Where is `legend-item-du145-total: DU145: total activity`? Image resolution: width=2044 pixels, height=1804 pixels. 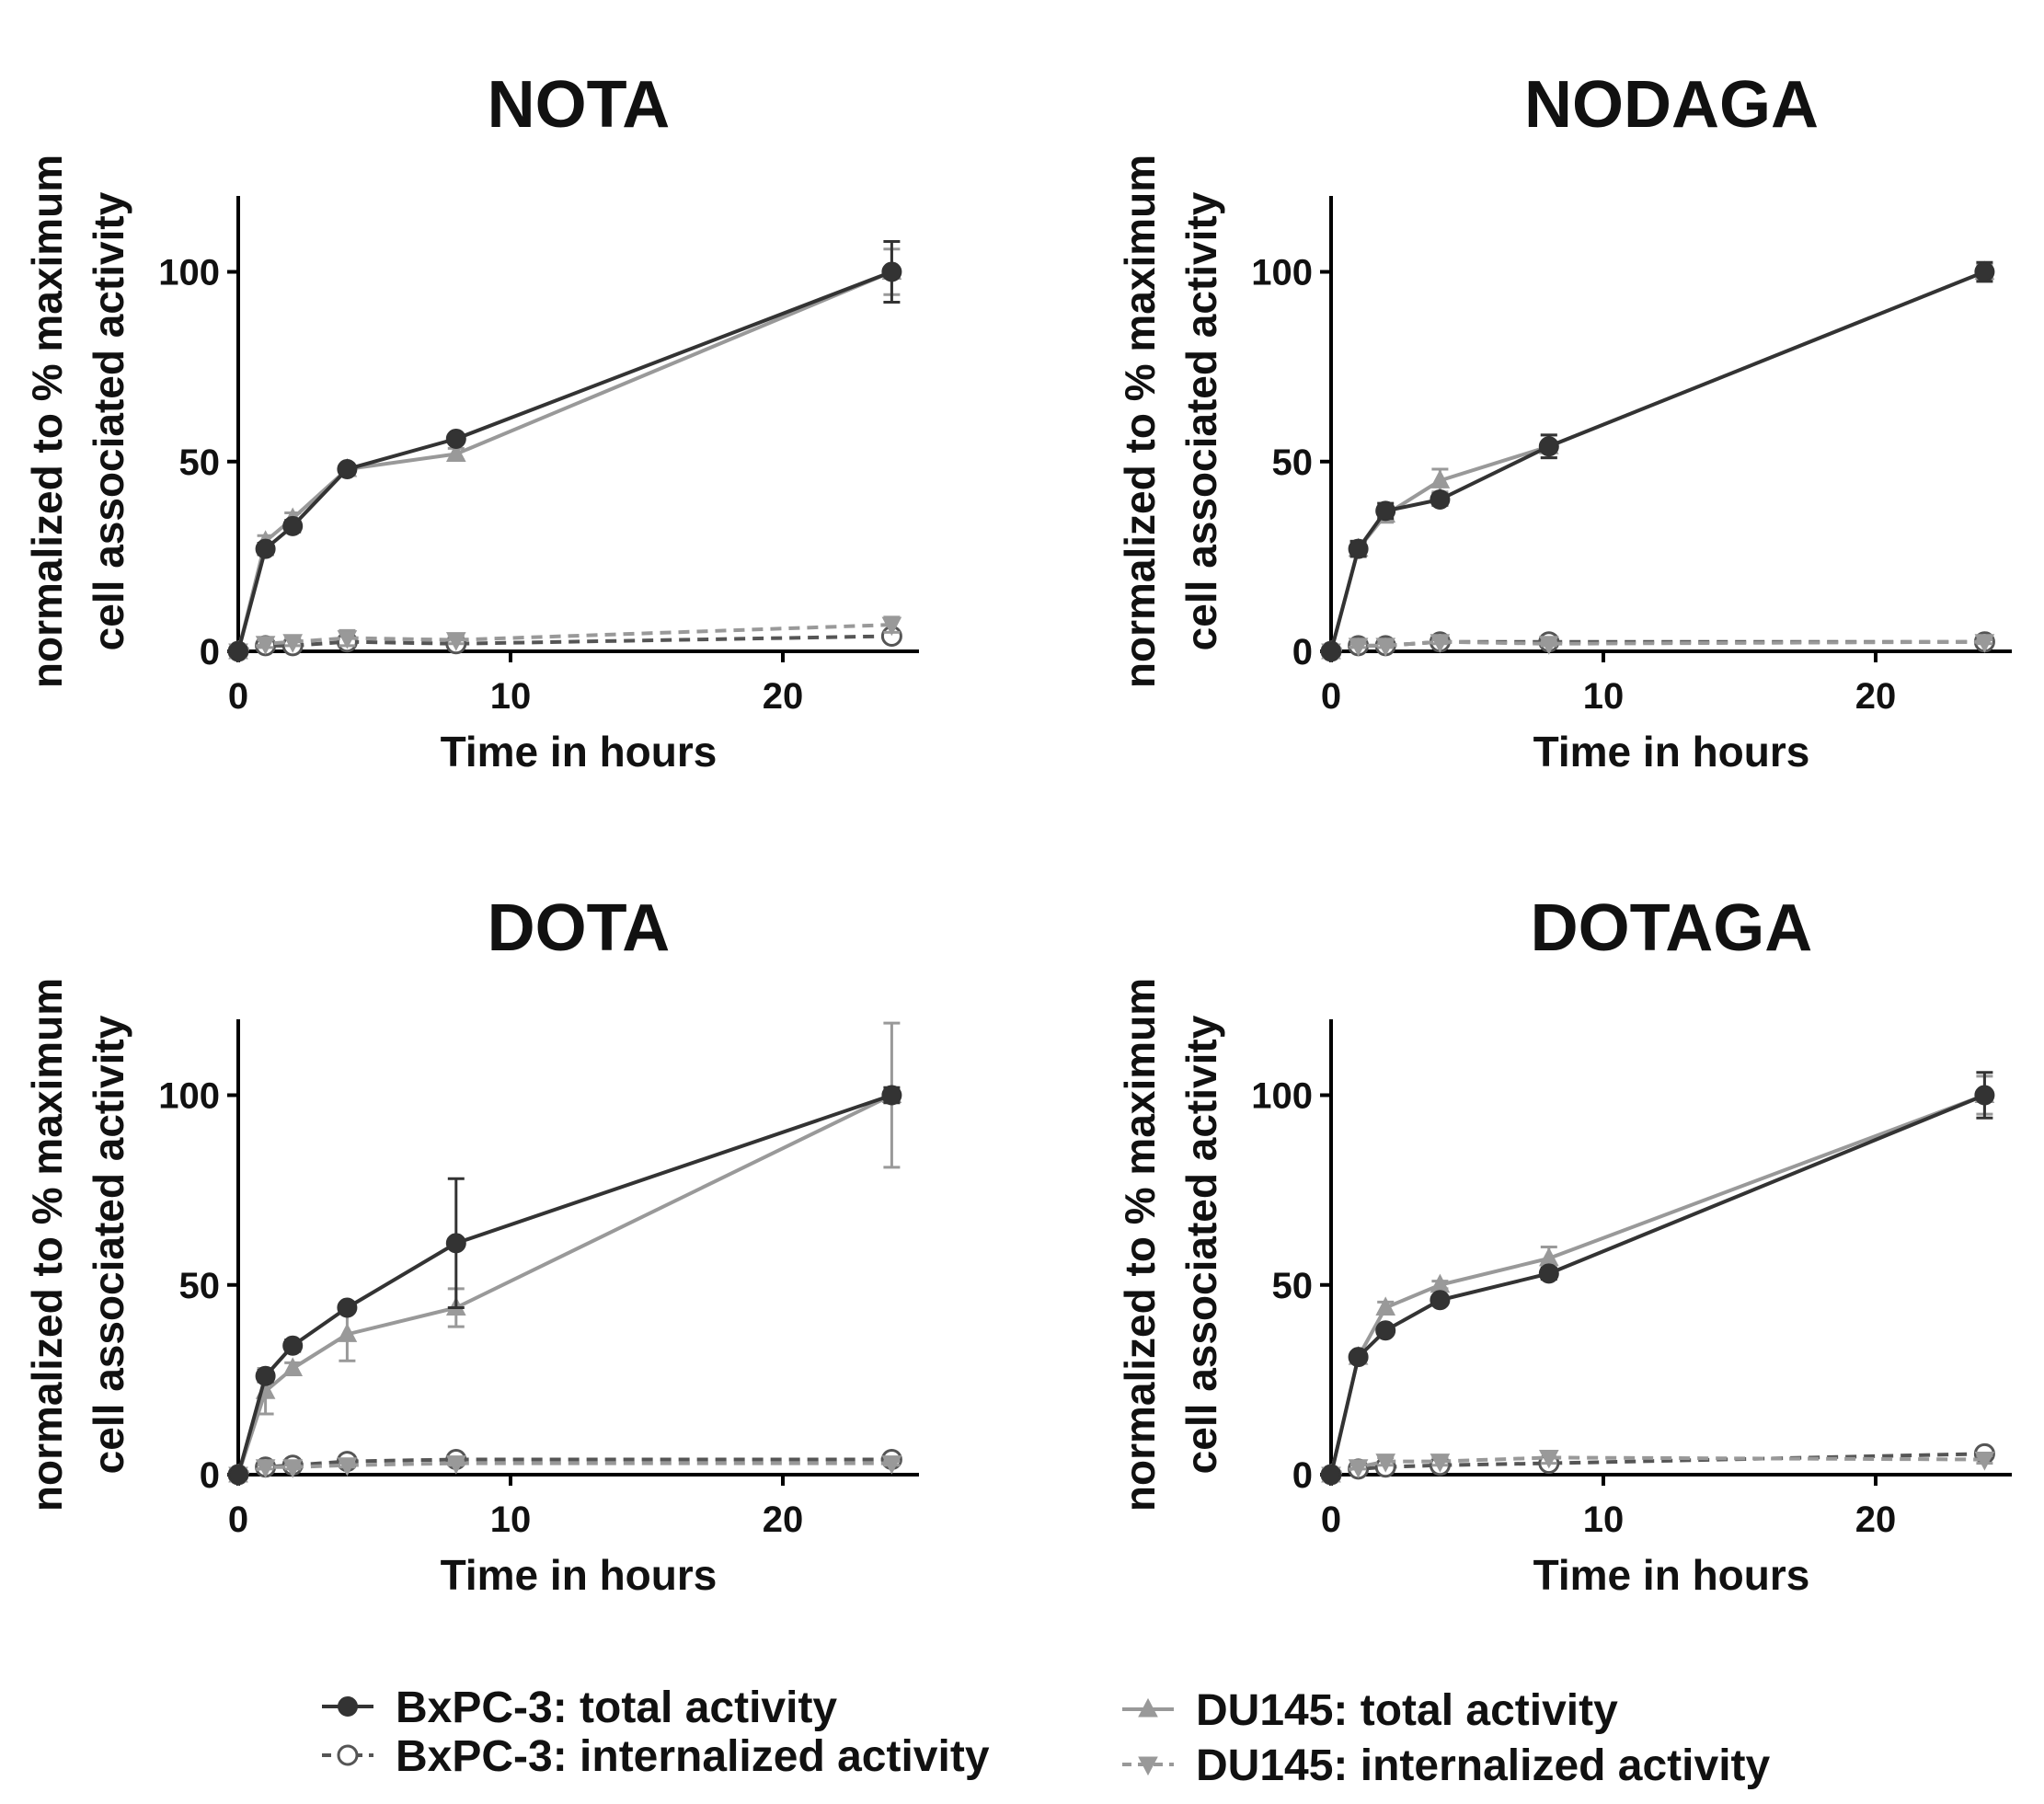
legend-item-du145-total: DU145: total activity is located at coordinates (1370, 1710).